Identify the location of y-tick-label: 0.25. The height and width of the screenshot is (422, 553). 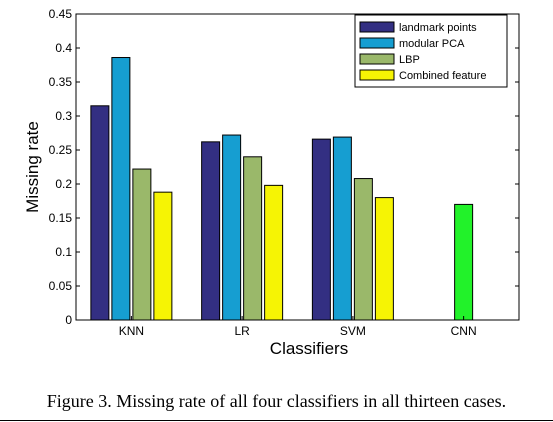
(61, 150).